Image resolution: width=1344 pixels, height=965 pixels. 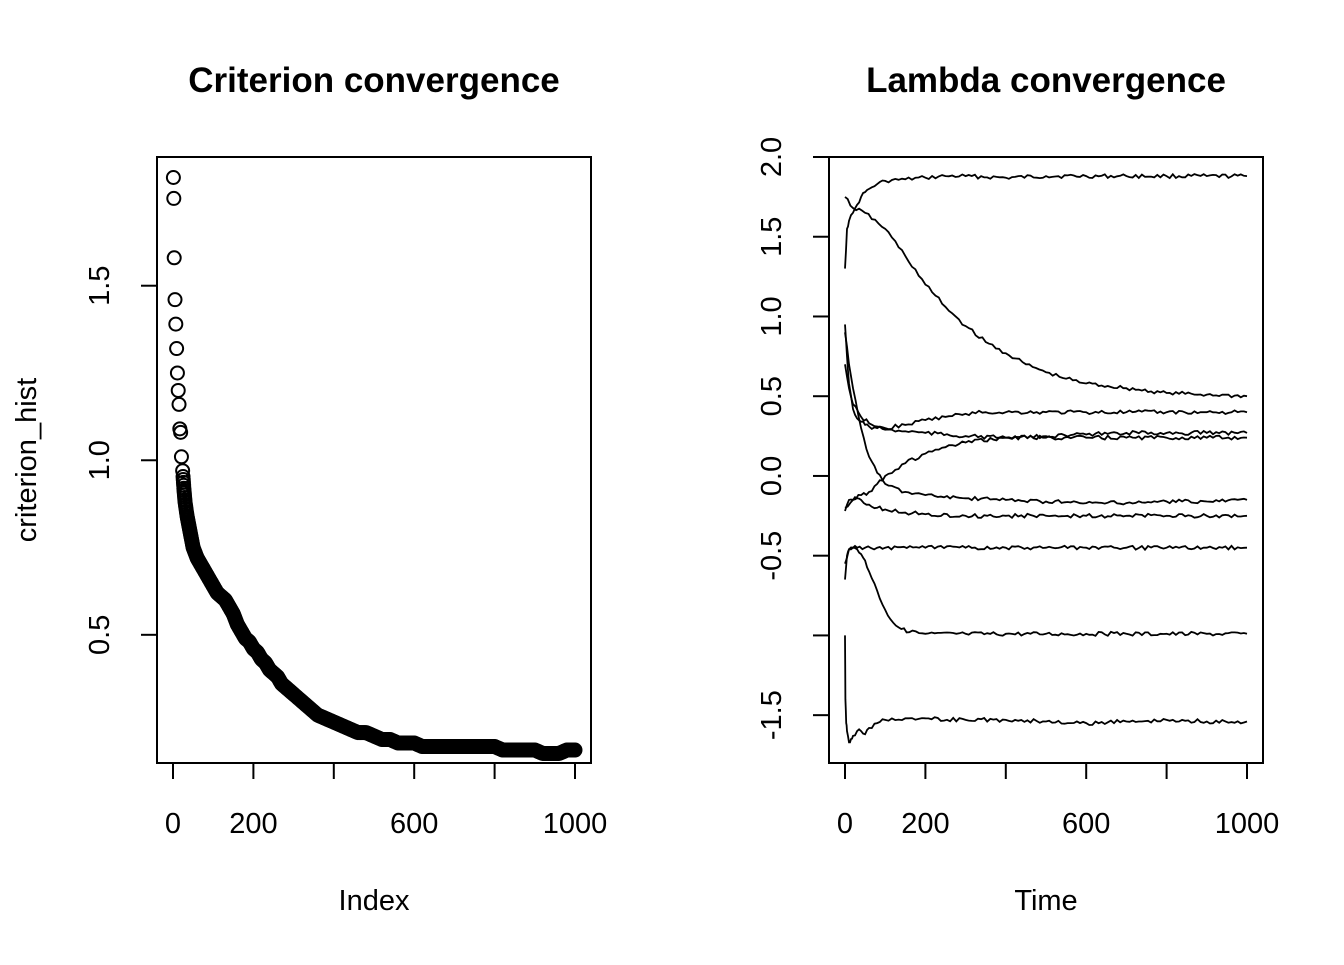 What do you see at coordinates (772, 157) in the screenshot?
I see `lambda-y-tick-label: 2.0` at bounding box center [772, 157].